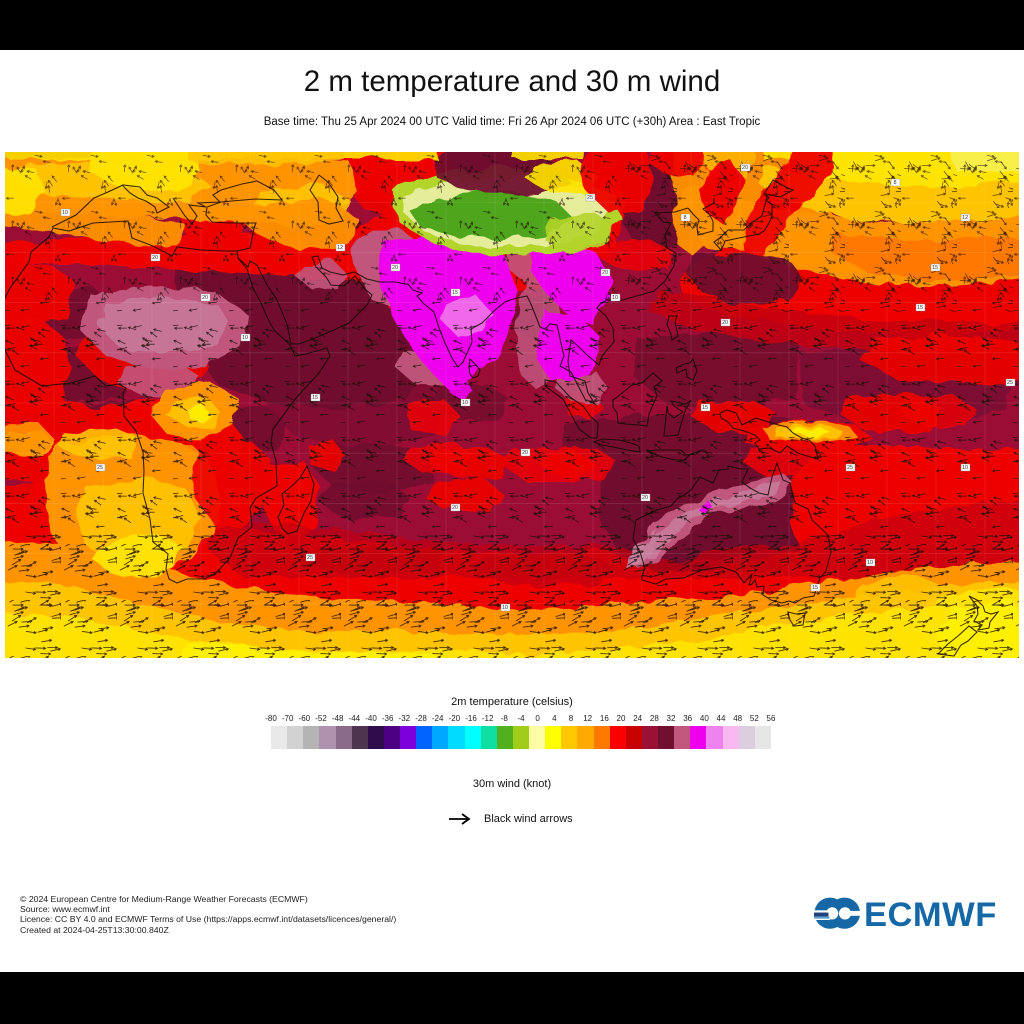 The image size is (1024, 1024). I want to click on svg-text: ECMWF, so click(930, 915).